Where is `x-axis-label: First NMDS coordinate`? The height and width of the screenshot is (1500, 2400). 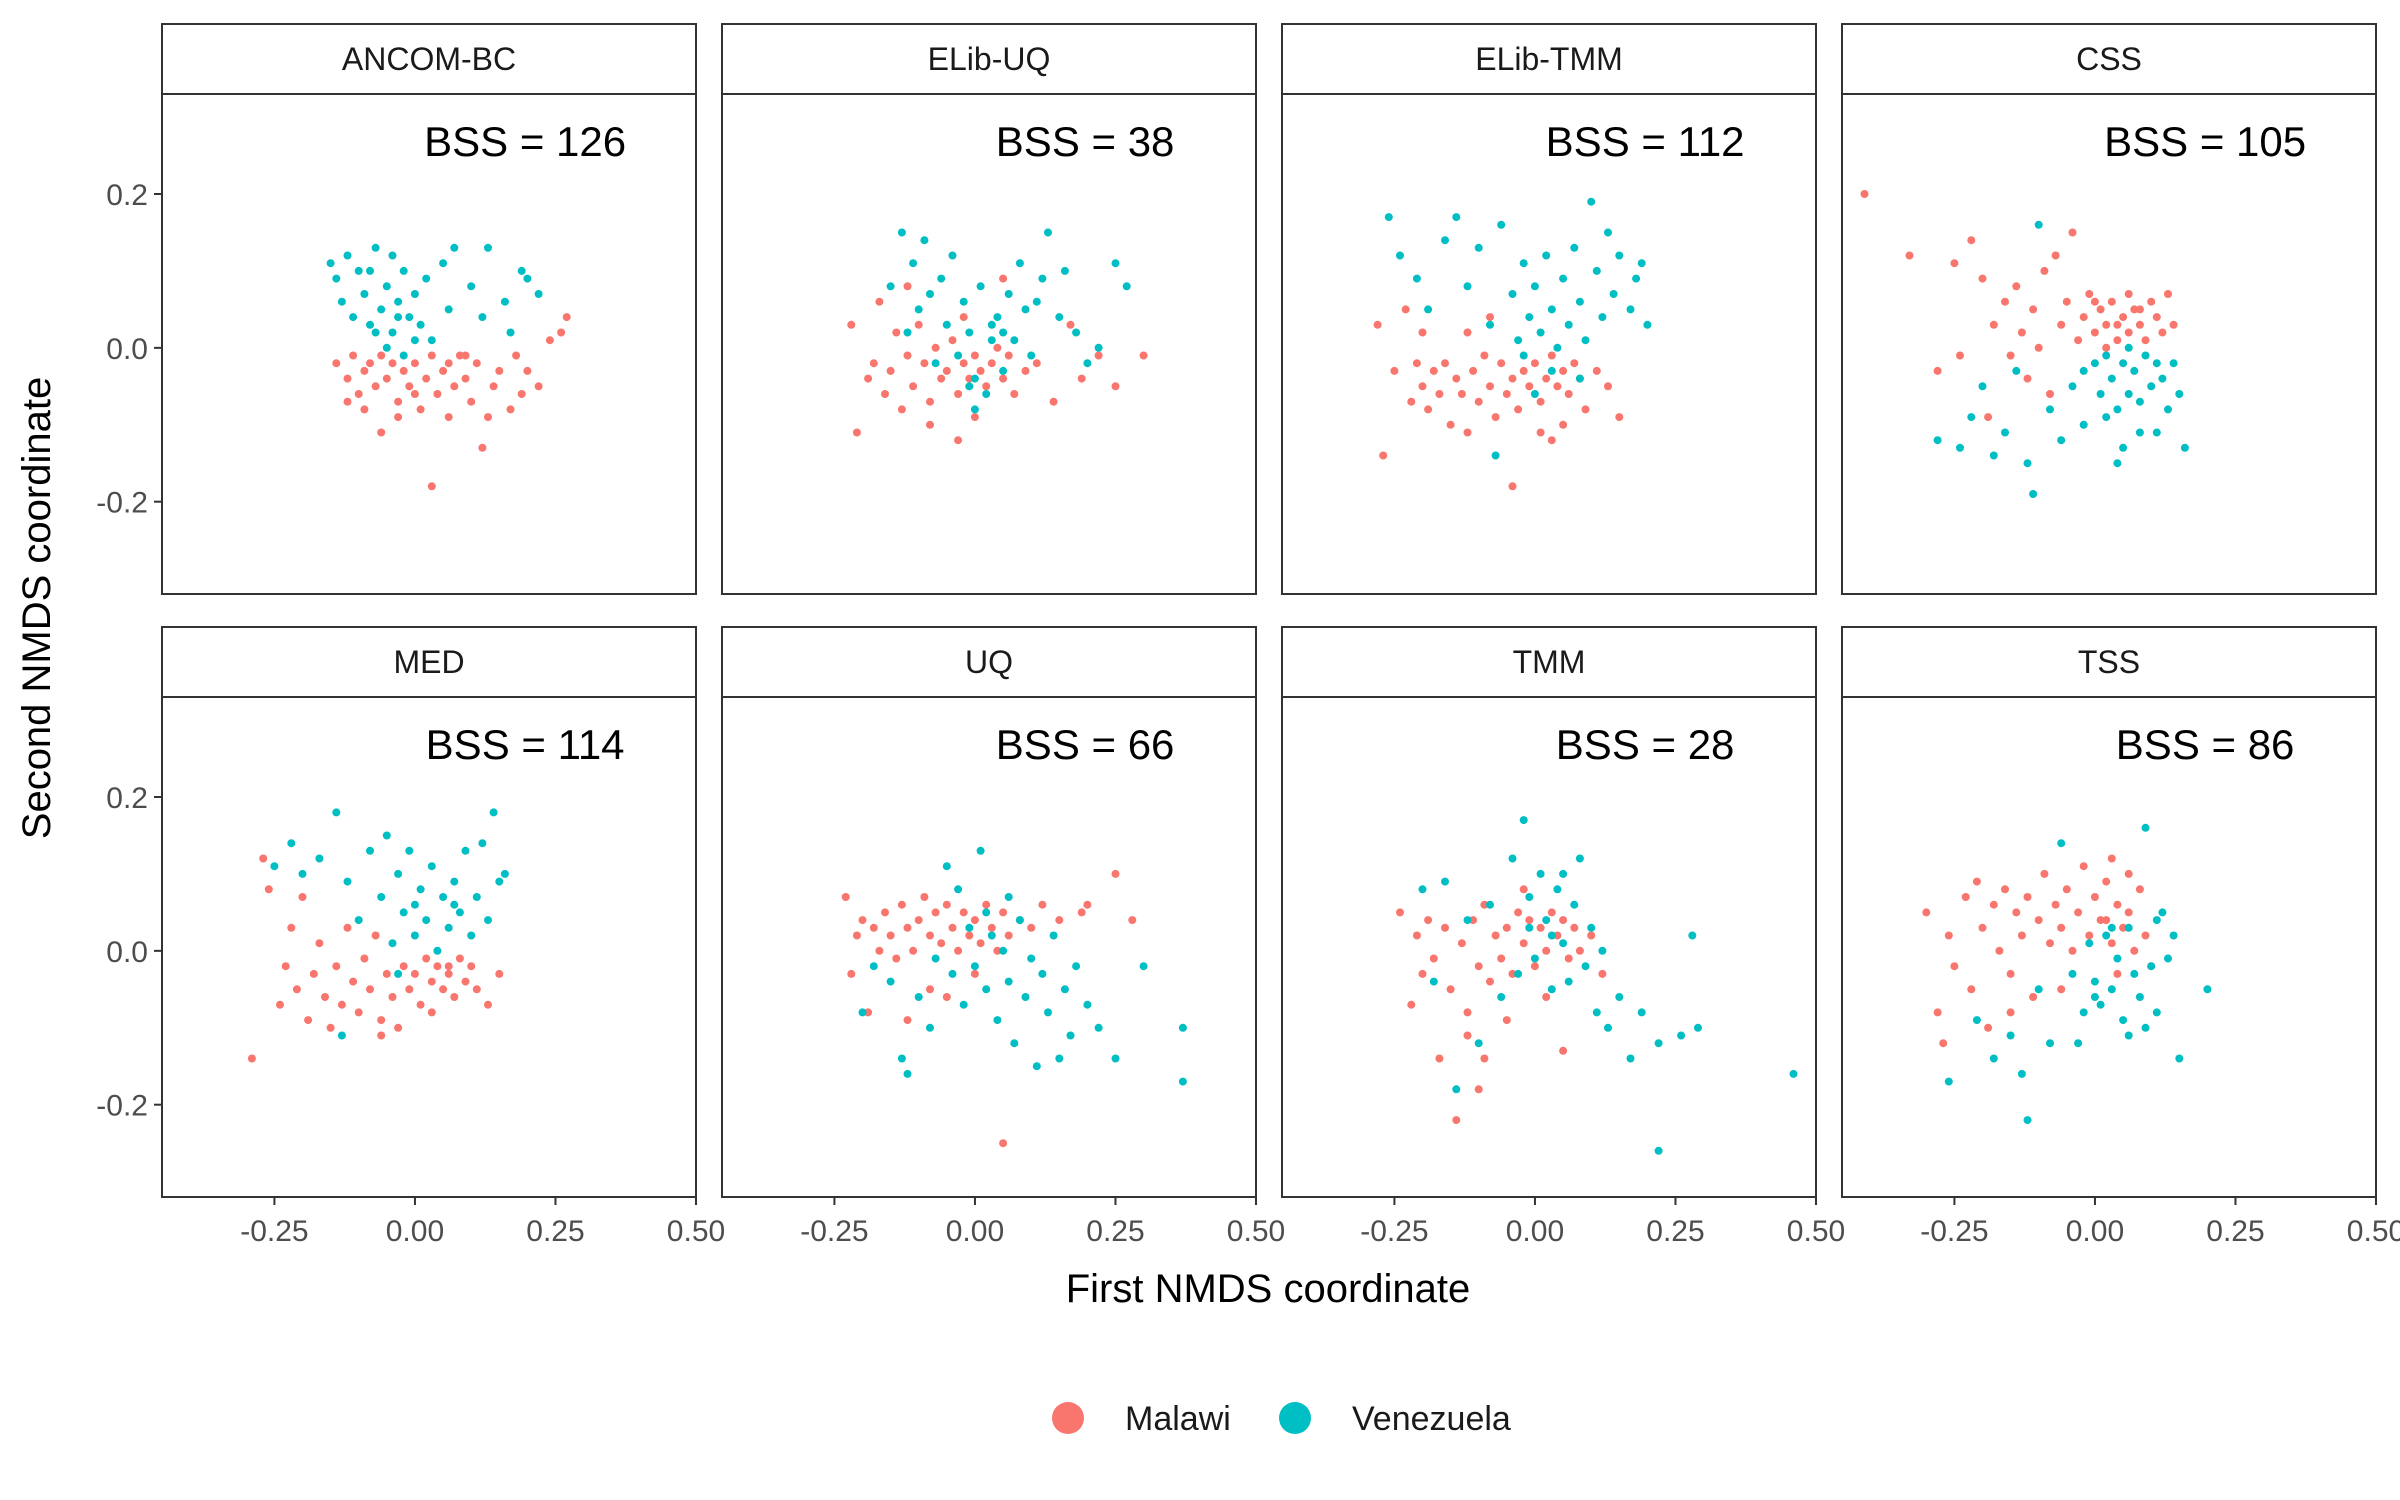 x-axis-label: First NMDS coordinate is located at coordinates (1268, 1289).